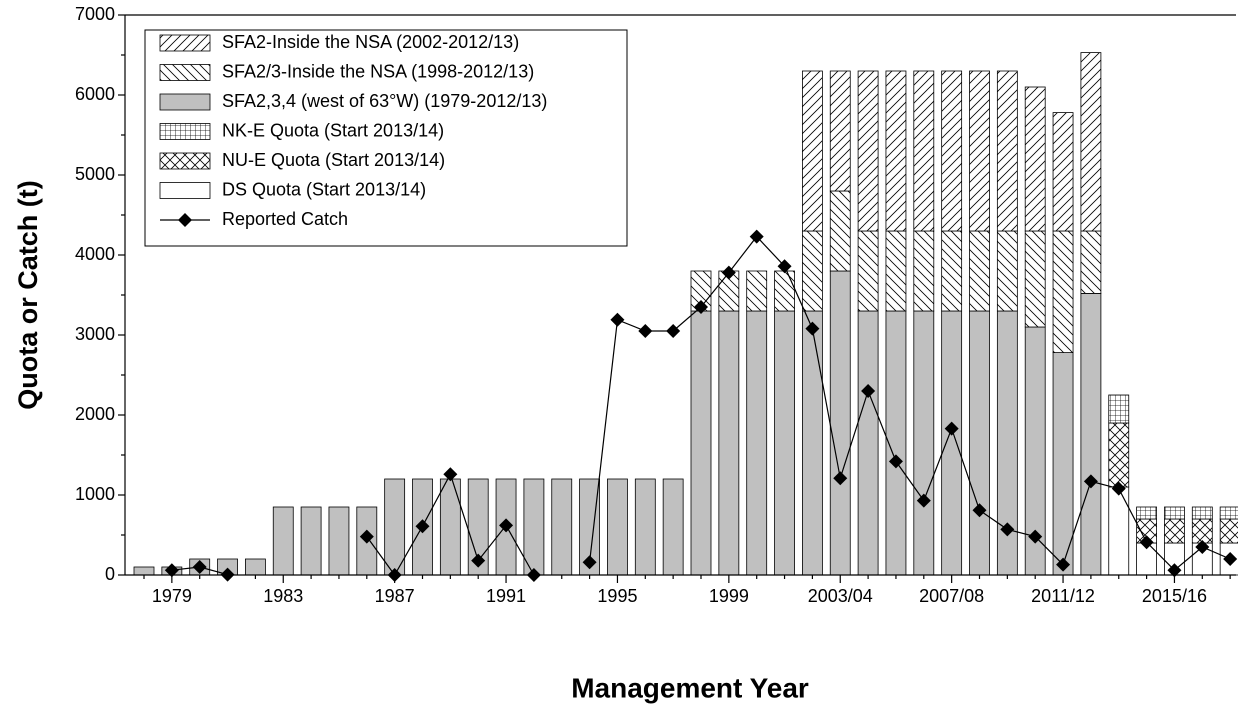 This screenshot has width=1238, height=710. What do you see at coordinates (617, 596) in the screenshot?
I see `x-tick-label: 1995` at bounding box center [617, 596].